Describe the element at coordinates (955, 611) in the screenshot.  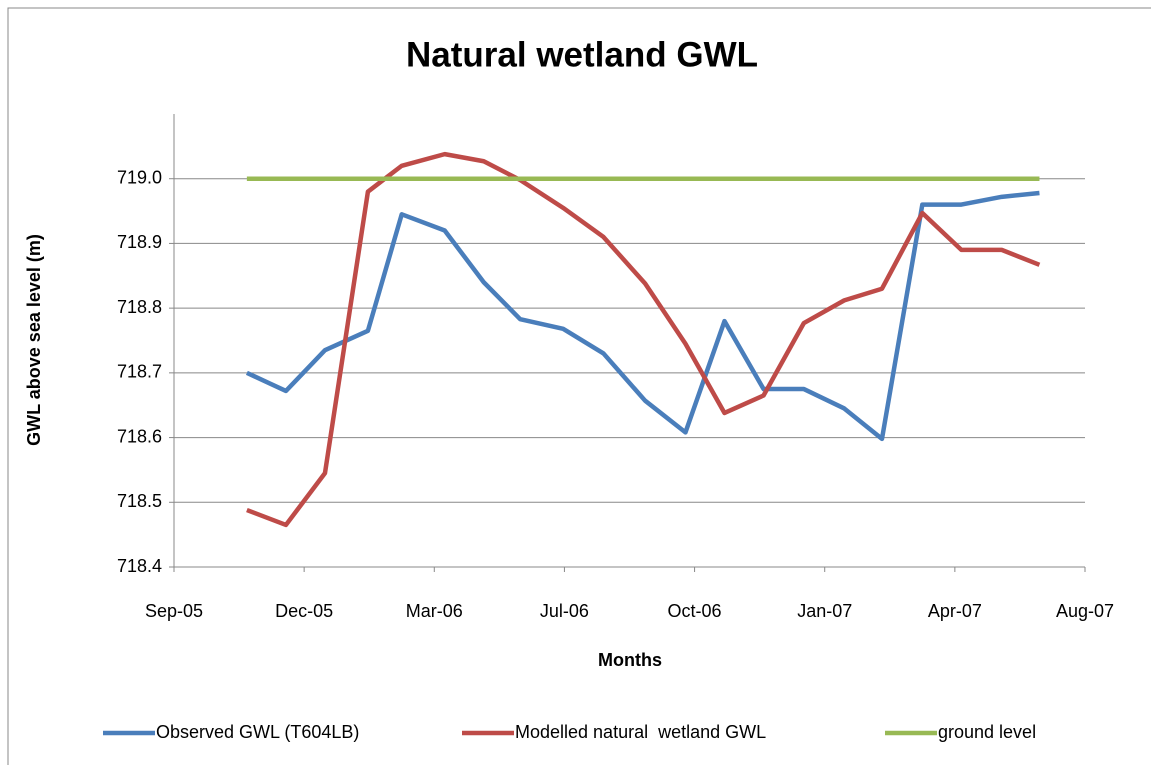
I see `x-tick-label: Apr-07` at that location.